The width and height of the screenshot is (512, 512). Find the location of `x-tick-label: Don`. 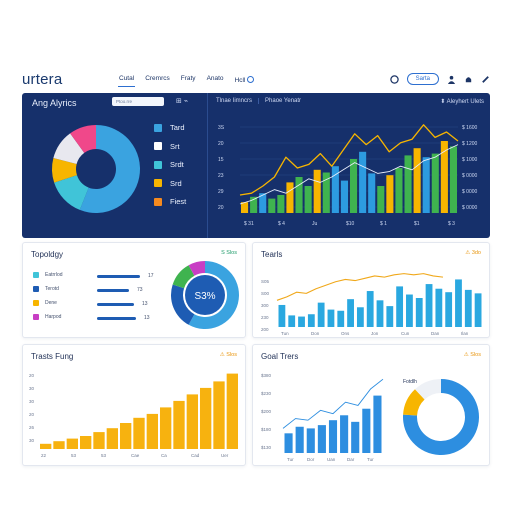

x-tick-label: Don is located at coordinates (315, 333).